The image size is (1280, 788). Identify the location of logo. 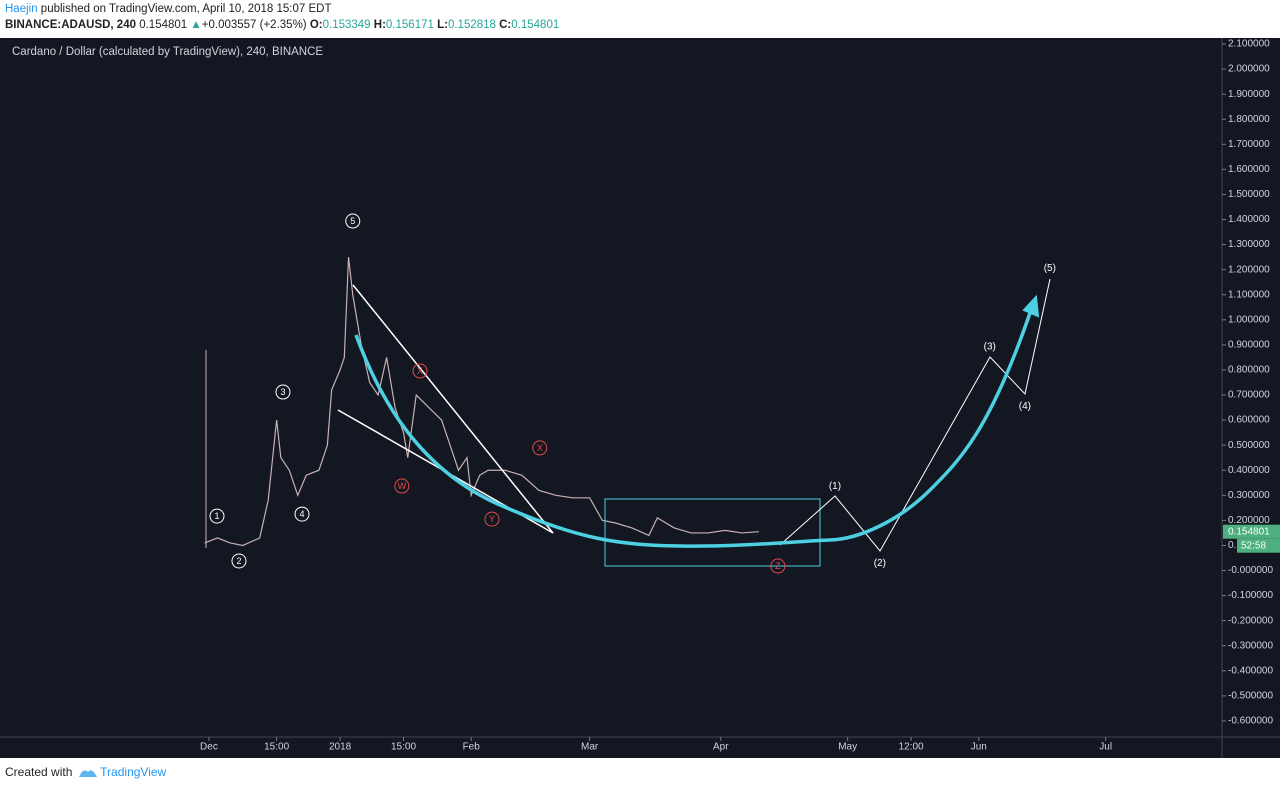
(88, 773).